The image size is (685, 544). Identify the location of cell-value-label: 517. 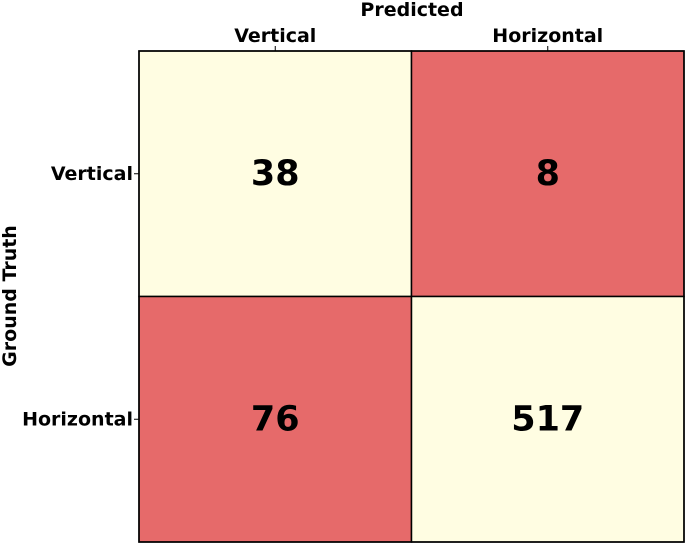
(547, 419).